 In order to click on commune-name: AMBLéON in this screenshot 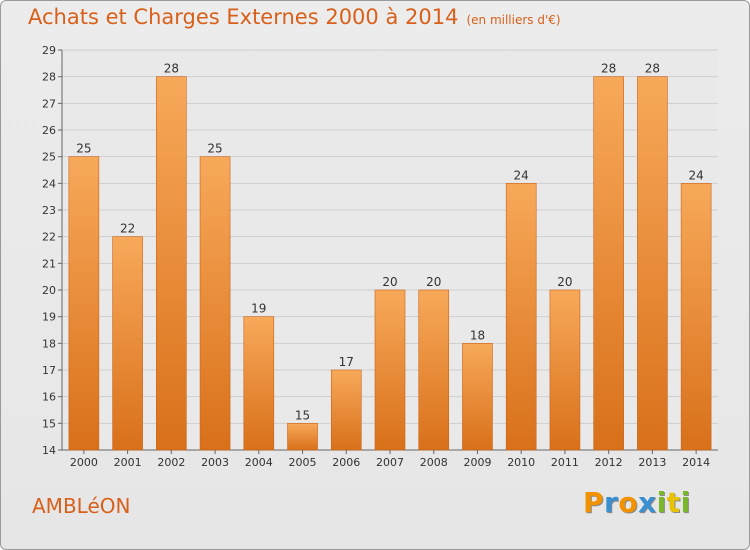, I will do `click(81, 506)`.